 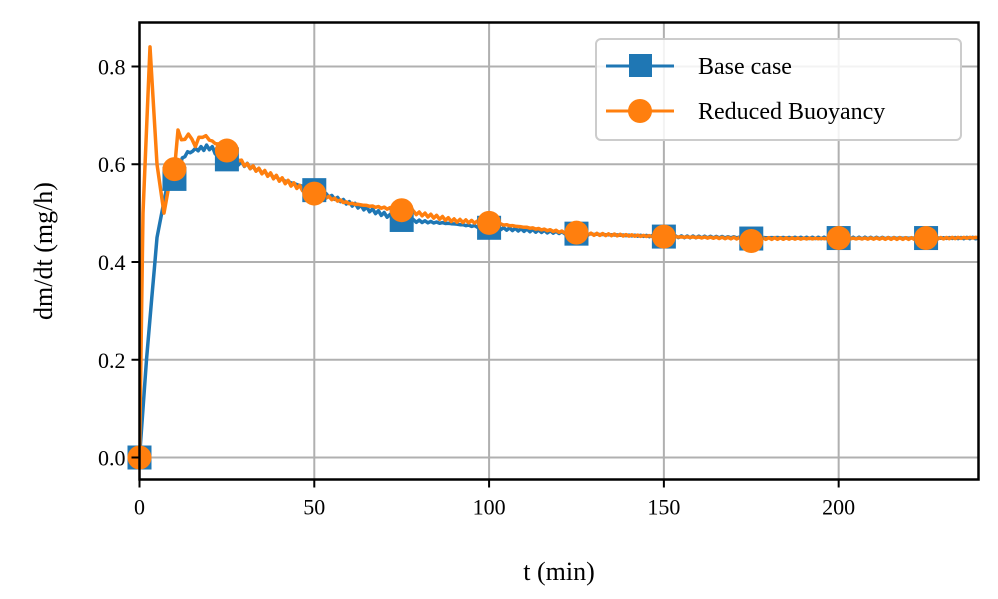 What do you see at coordinates (791, 112) in the screenshot?
I see `legend-label-reduced: Reduced Buoyancy` at bounding box center [791, 112].